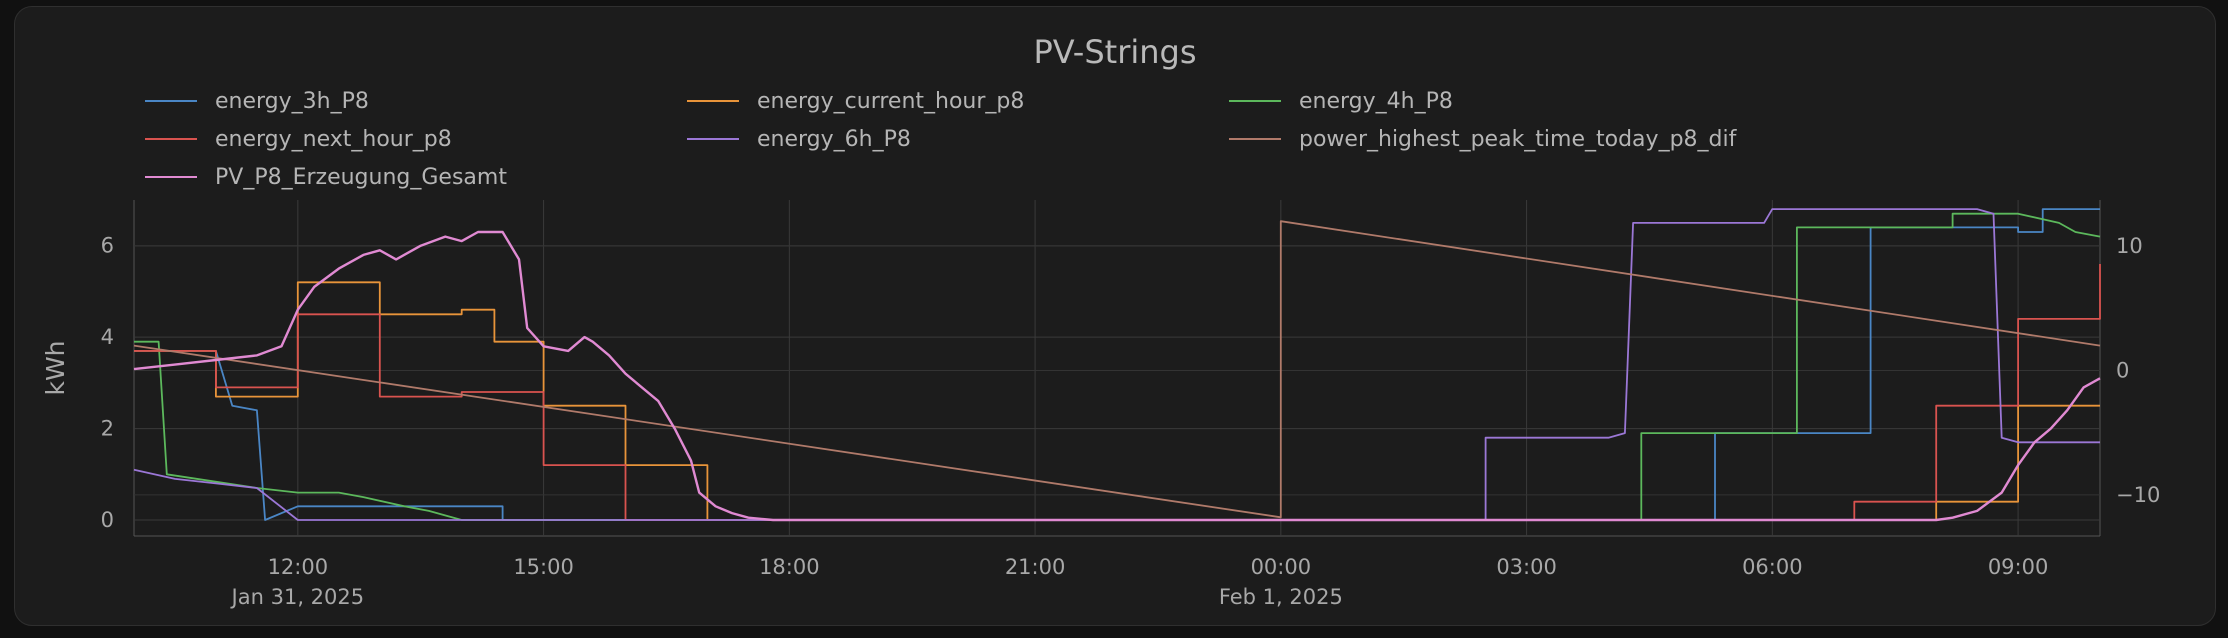 This screenshot has width=2228, height=638. I want to click on x-tick-label: 21:00, so click(1035, 567).